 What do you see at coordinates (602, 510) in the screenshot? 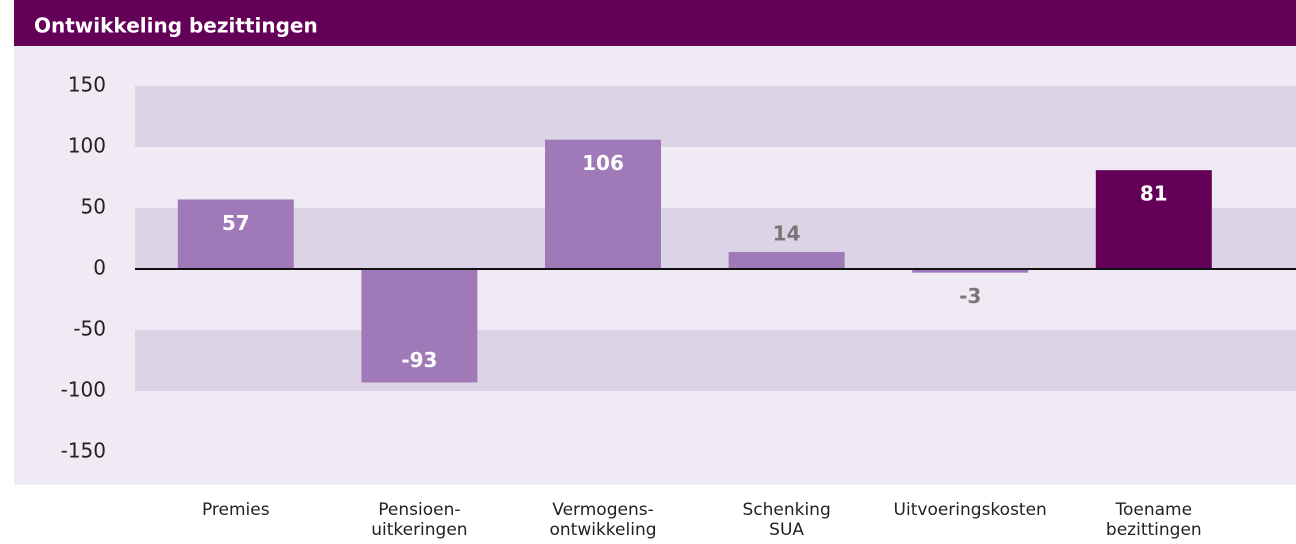
I see `x-tick-label-line: Vermogens-` at bounding box center [602, 510].